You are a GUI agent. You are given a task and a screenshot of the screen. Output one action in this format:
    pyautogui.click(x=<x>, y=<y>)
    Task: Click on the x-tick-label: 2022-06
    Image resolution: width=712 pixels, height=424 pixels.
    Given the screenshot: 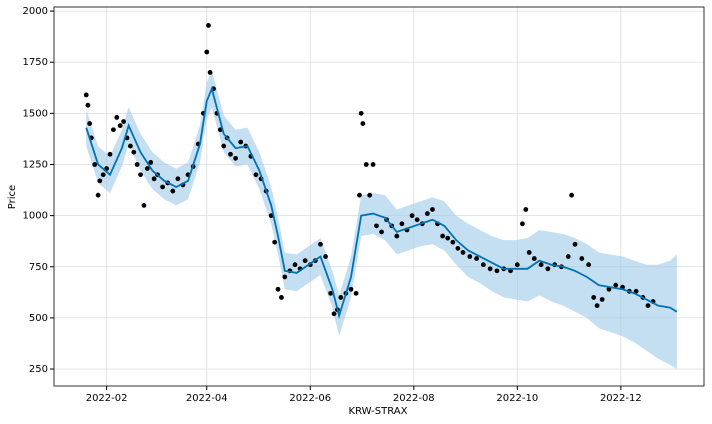 What is the action you would take?
    pyautogui.click(x=310, y=398)
    